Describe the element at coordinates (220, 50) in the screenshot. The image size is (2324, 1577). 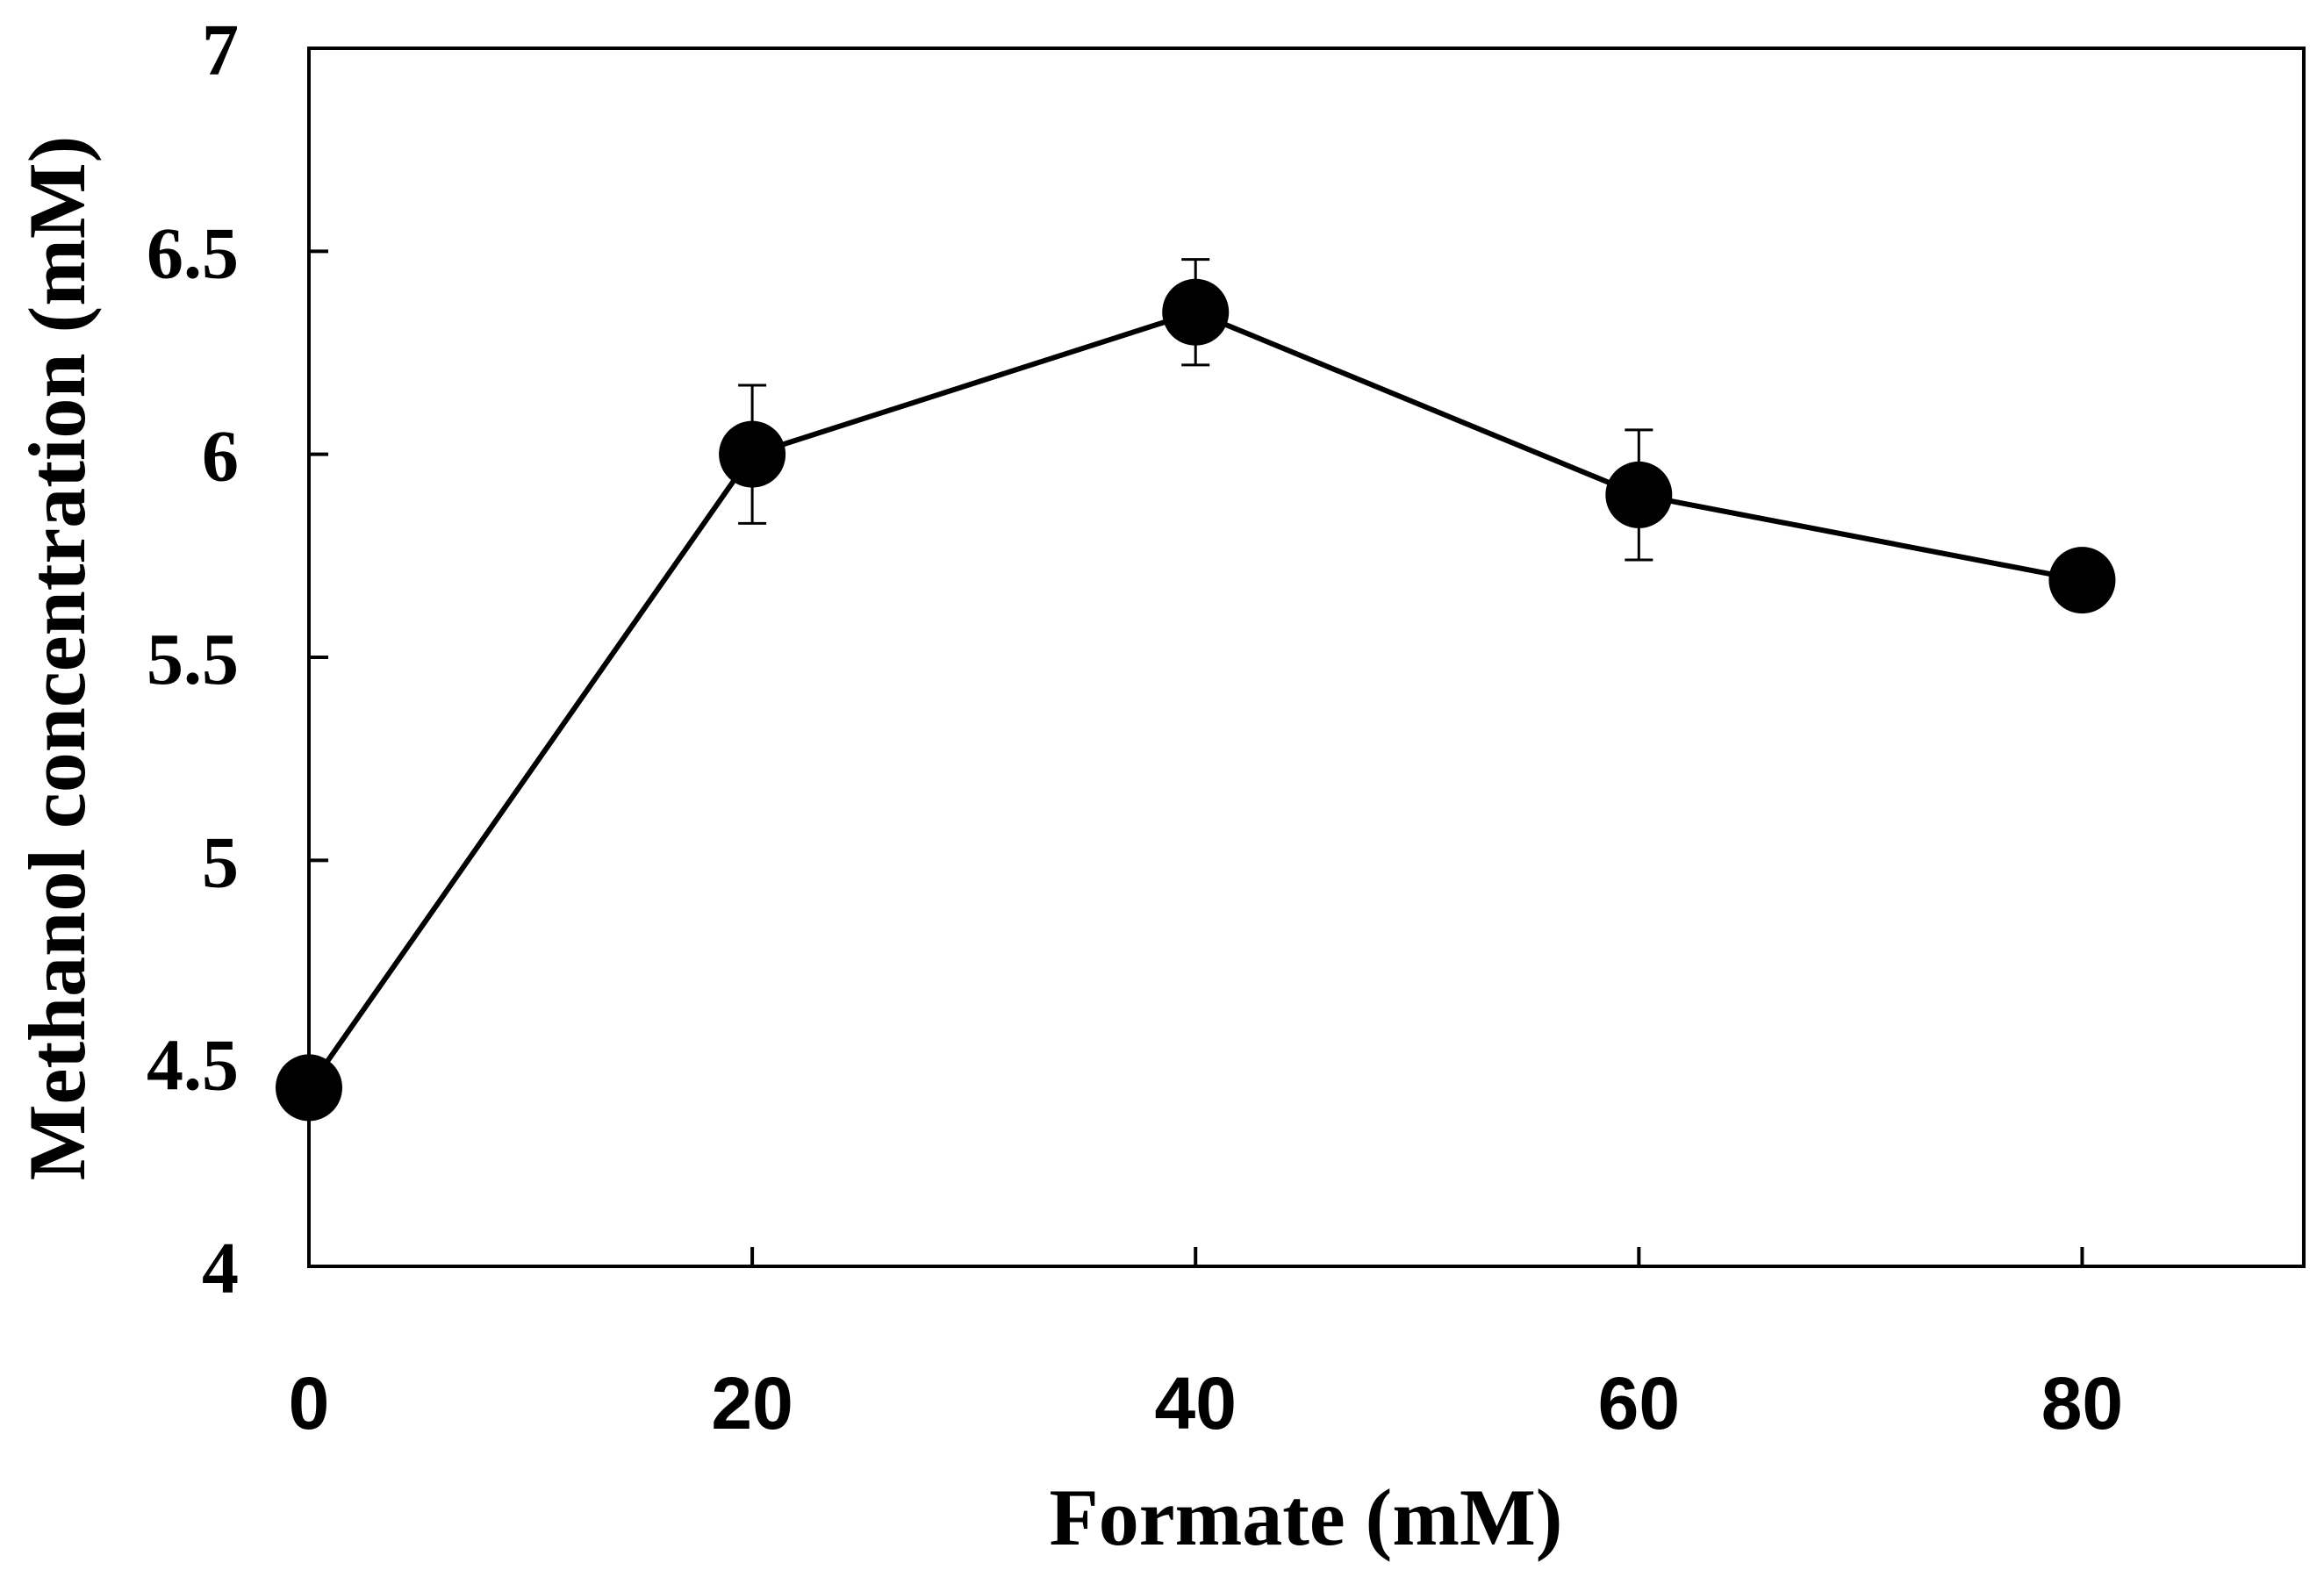
I see `y-tick-label: 7` at that location.